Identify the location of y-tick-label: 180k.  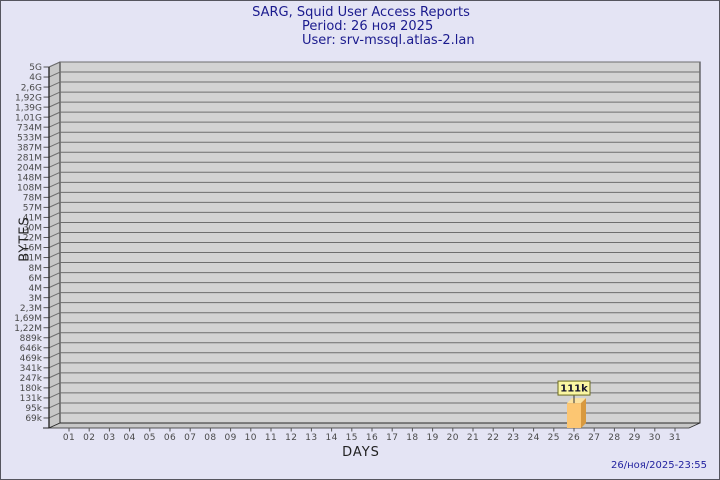
(31, 389).